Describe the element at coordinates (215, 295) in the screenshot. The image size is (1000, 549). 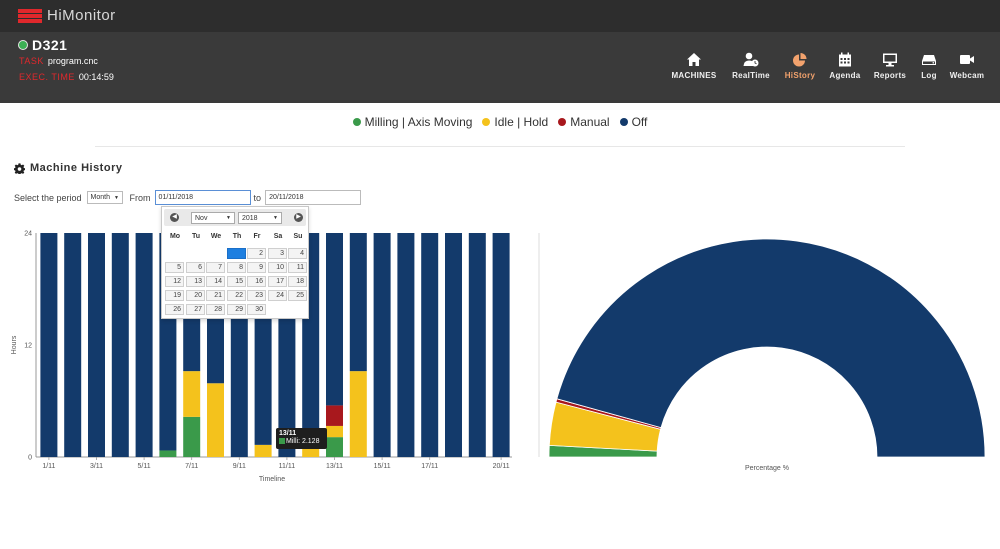
I see `calendar-day: 21` at that location.